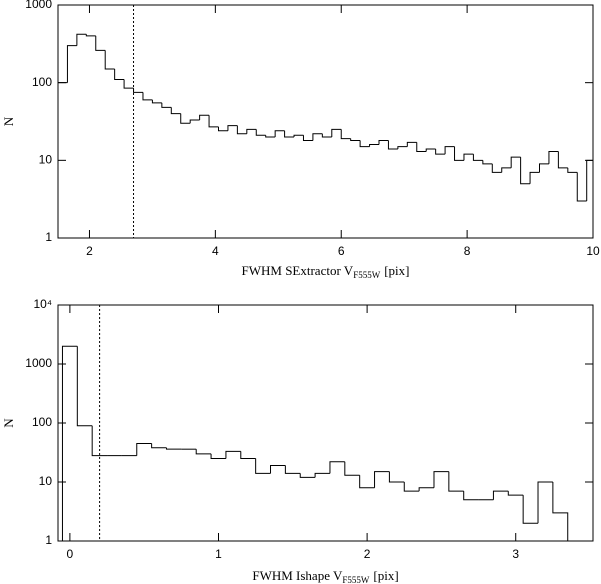 The height and width of the screenshot is (584, 601). I want to click on x-tick-label: 3, so click(515, 554).